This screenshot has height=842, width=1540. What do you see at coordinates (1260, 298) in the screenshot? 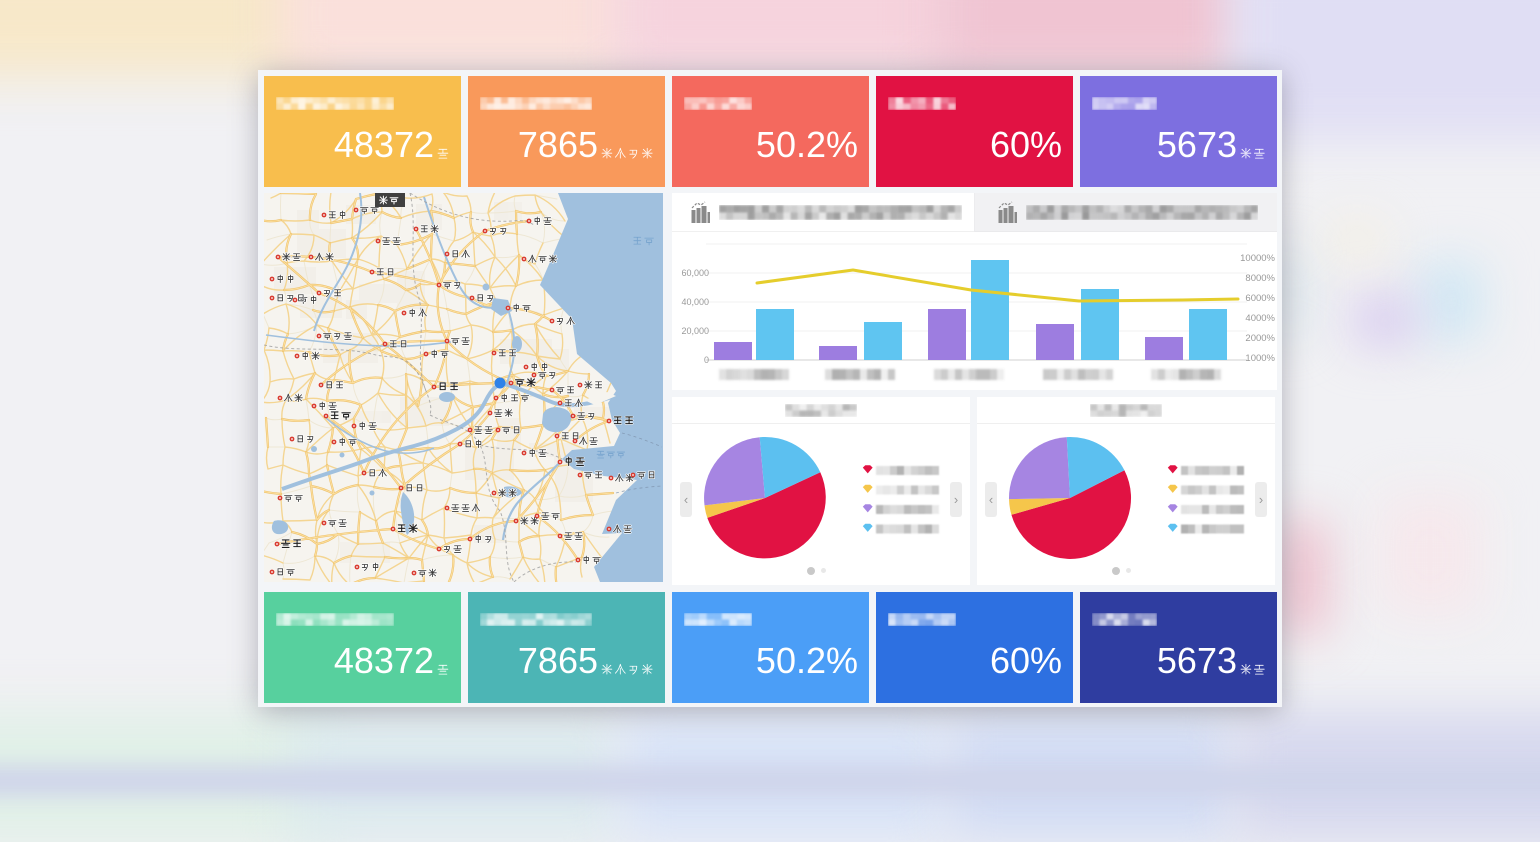
I see `svg-text: 6000%` at bounding box center [1260, 298].